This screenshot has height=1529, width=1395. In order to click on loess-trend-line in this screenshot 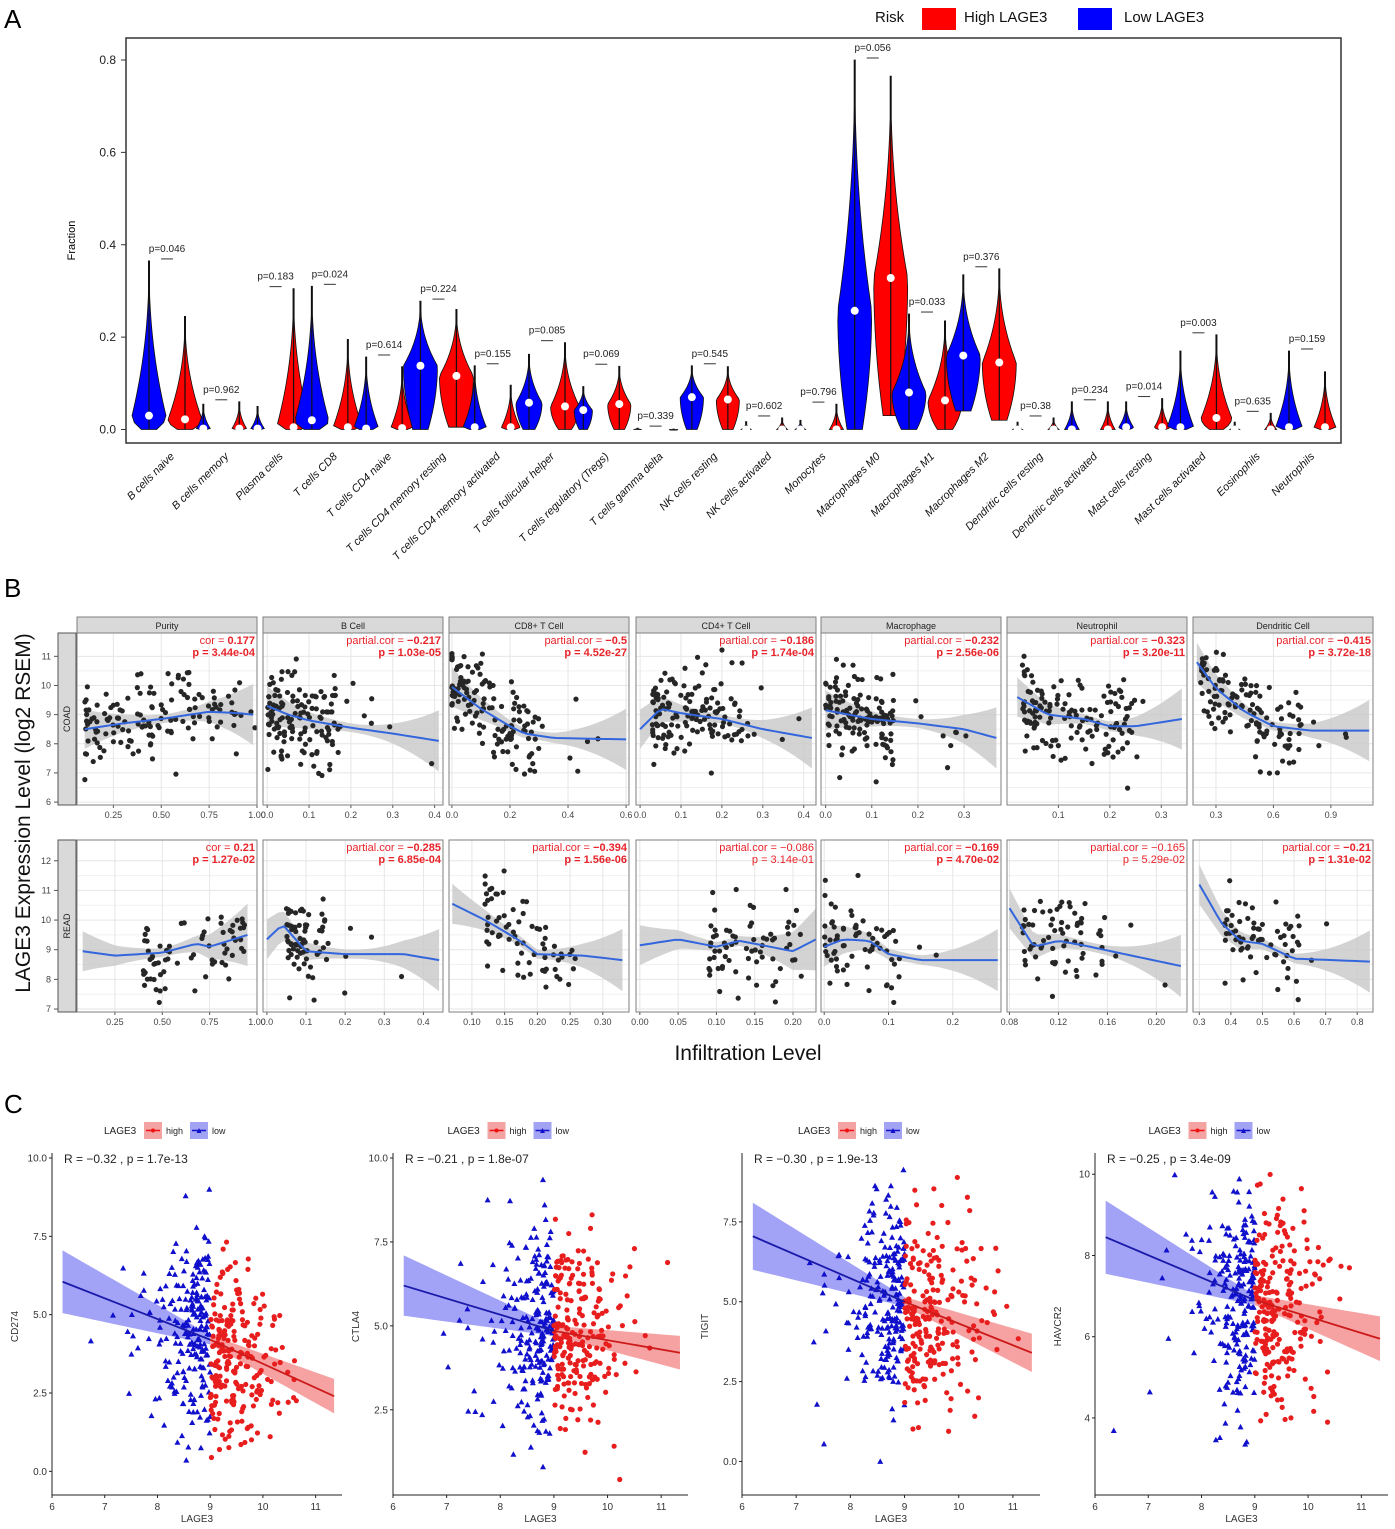, I will do `click(169, 720)`.